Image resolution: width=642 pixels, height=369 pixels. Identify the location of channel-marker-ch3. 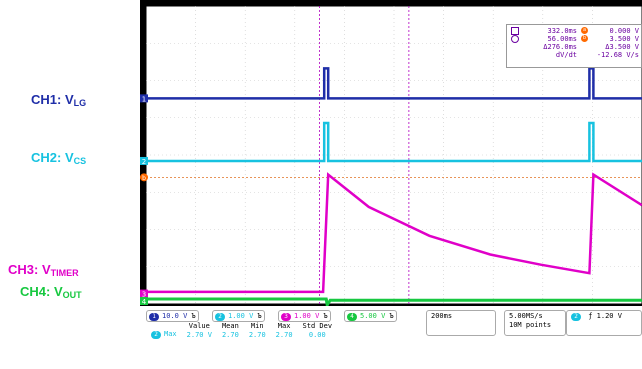
(144, 293).